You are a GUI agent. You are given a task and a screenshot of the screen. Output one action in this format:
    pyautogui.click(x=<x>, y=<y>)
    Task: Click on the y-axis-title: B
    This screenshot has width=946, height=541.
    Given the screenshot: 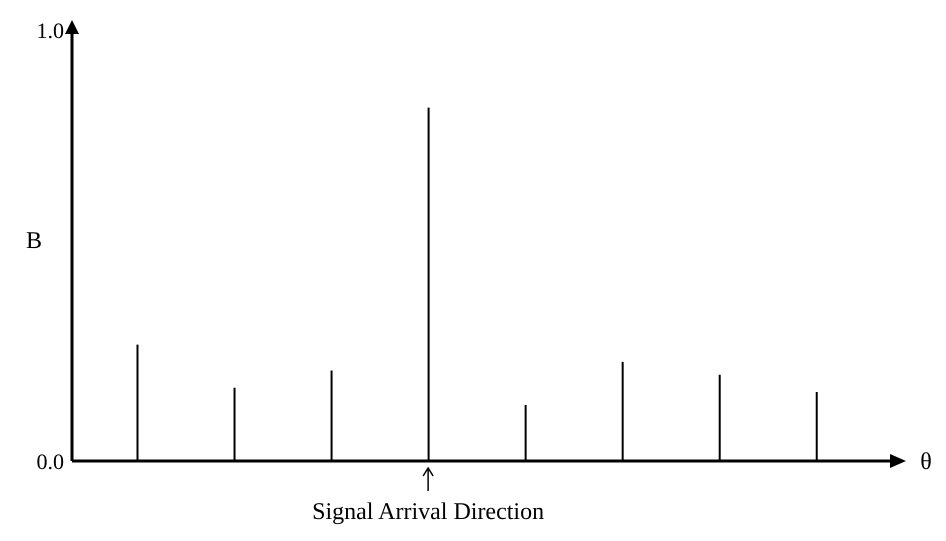 What is the action you would take?
    pyautogui.click(x=34, y=241)
    